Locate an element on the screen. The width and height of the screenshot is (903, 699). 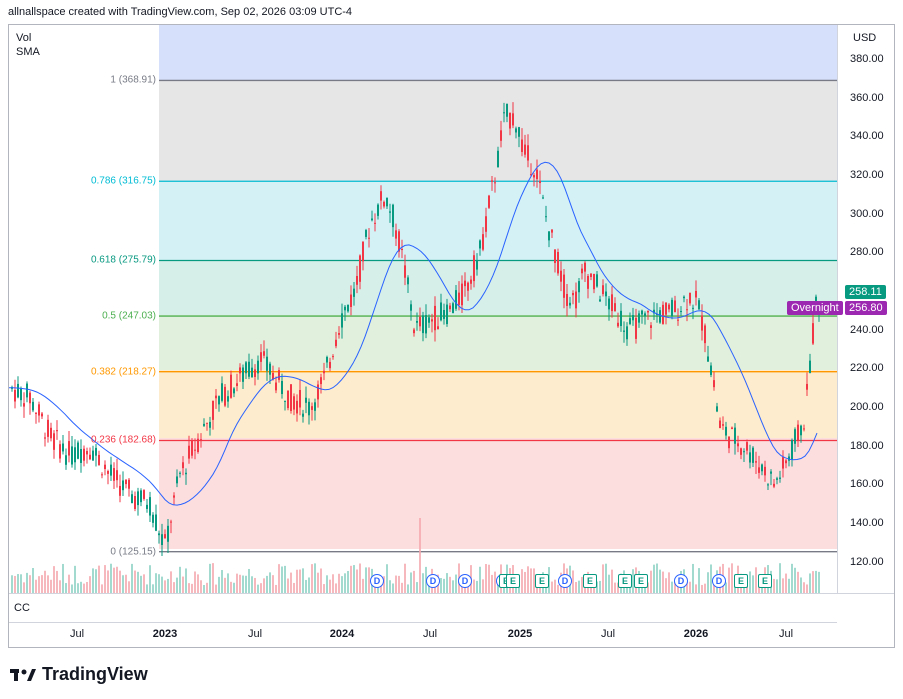
fib-level-label: 1 (368.91) is located at coordinates (133, 80).